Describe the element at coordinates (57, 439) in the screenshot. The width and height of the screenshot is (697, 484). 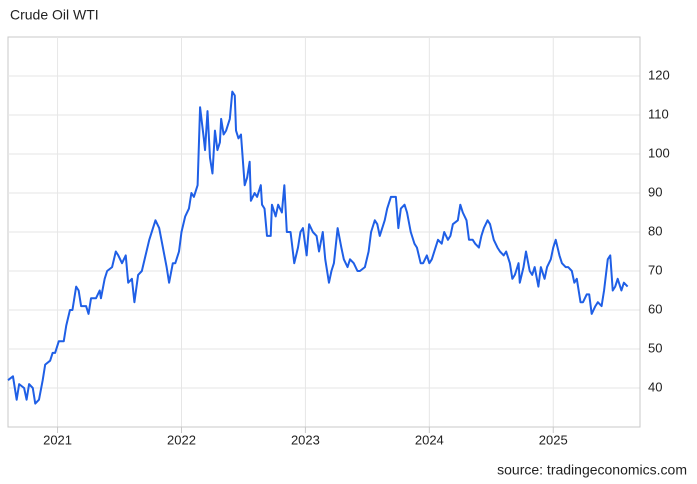
I see `x-tick-label: 2021` at that location.